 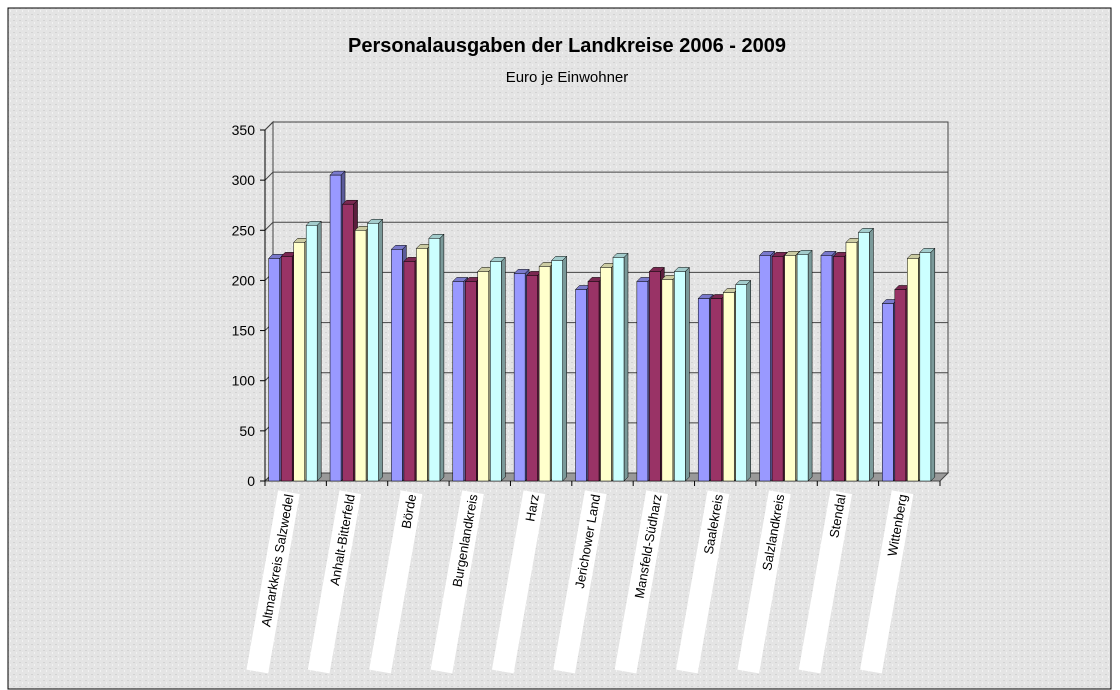 I want to click on x-tick-label: Harz, so click(x=532, y=508).